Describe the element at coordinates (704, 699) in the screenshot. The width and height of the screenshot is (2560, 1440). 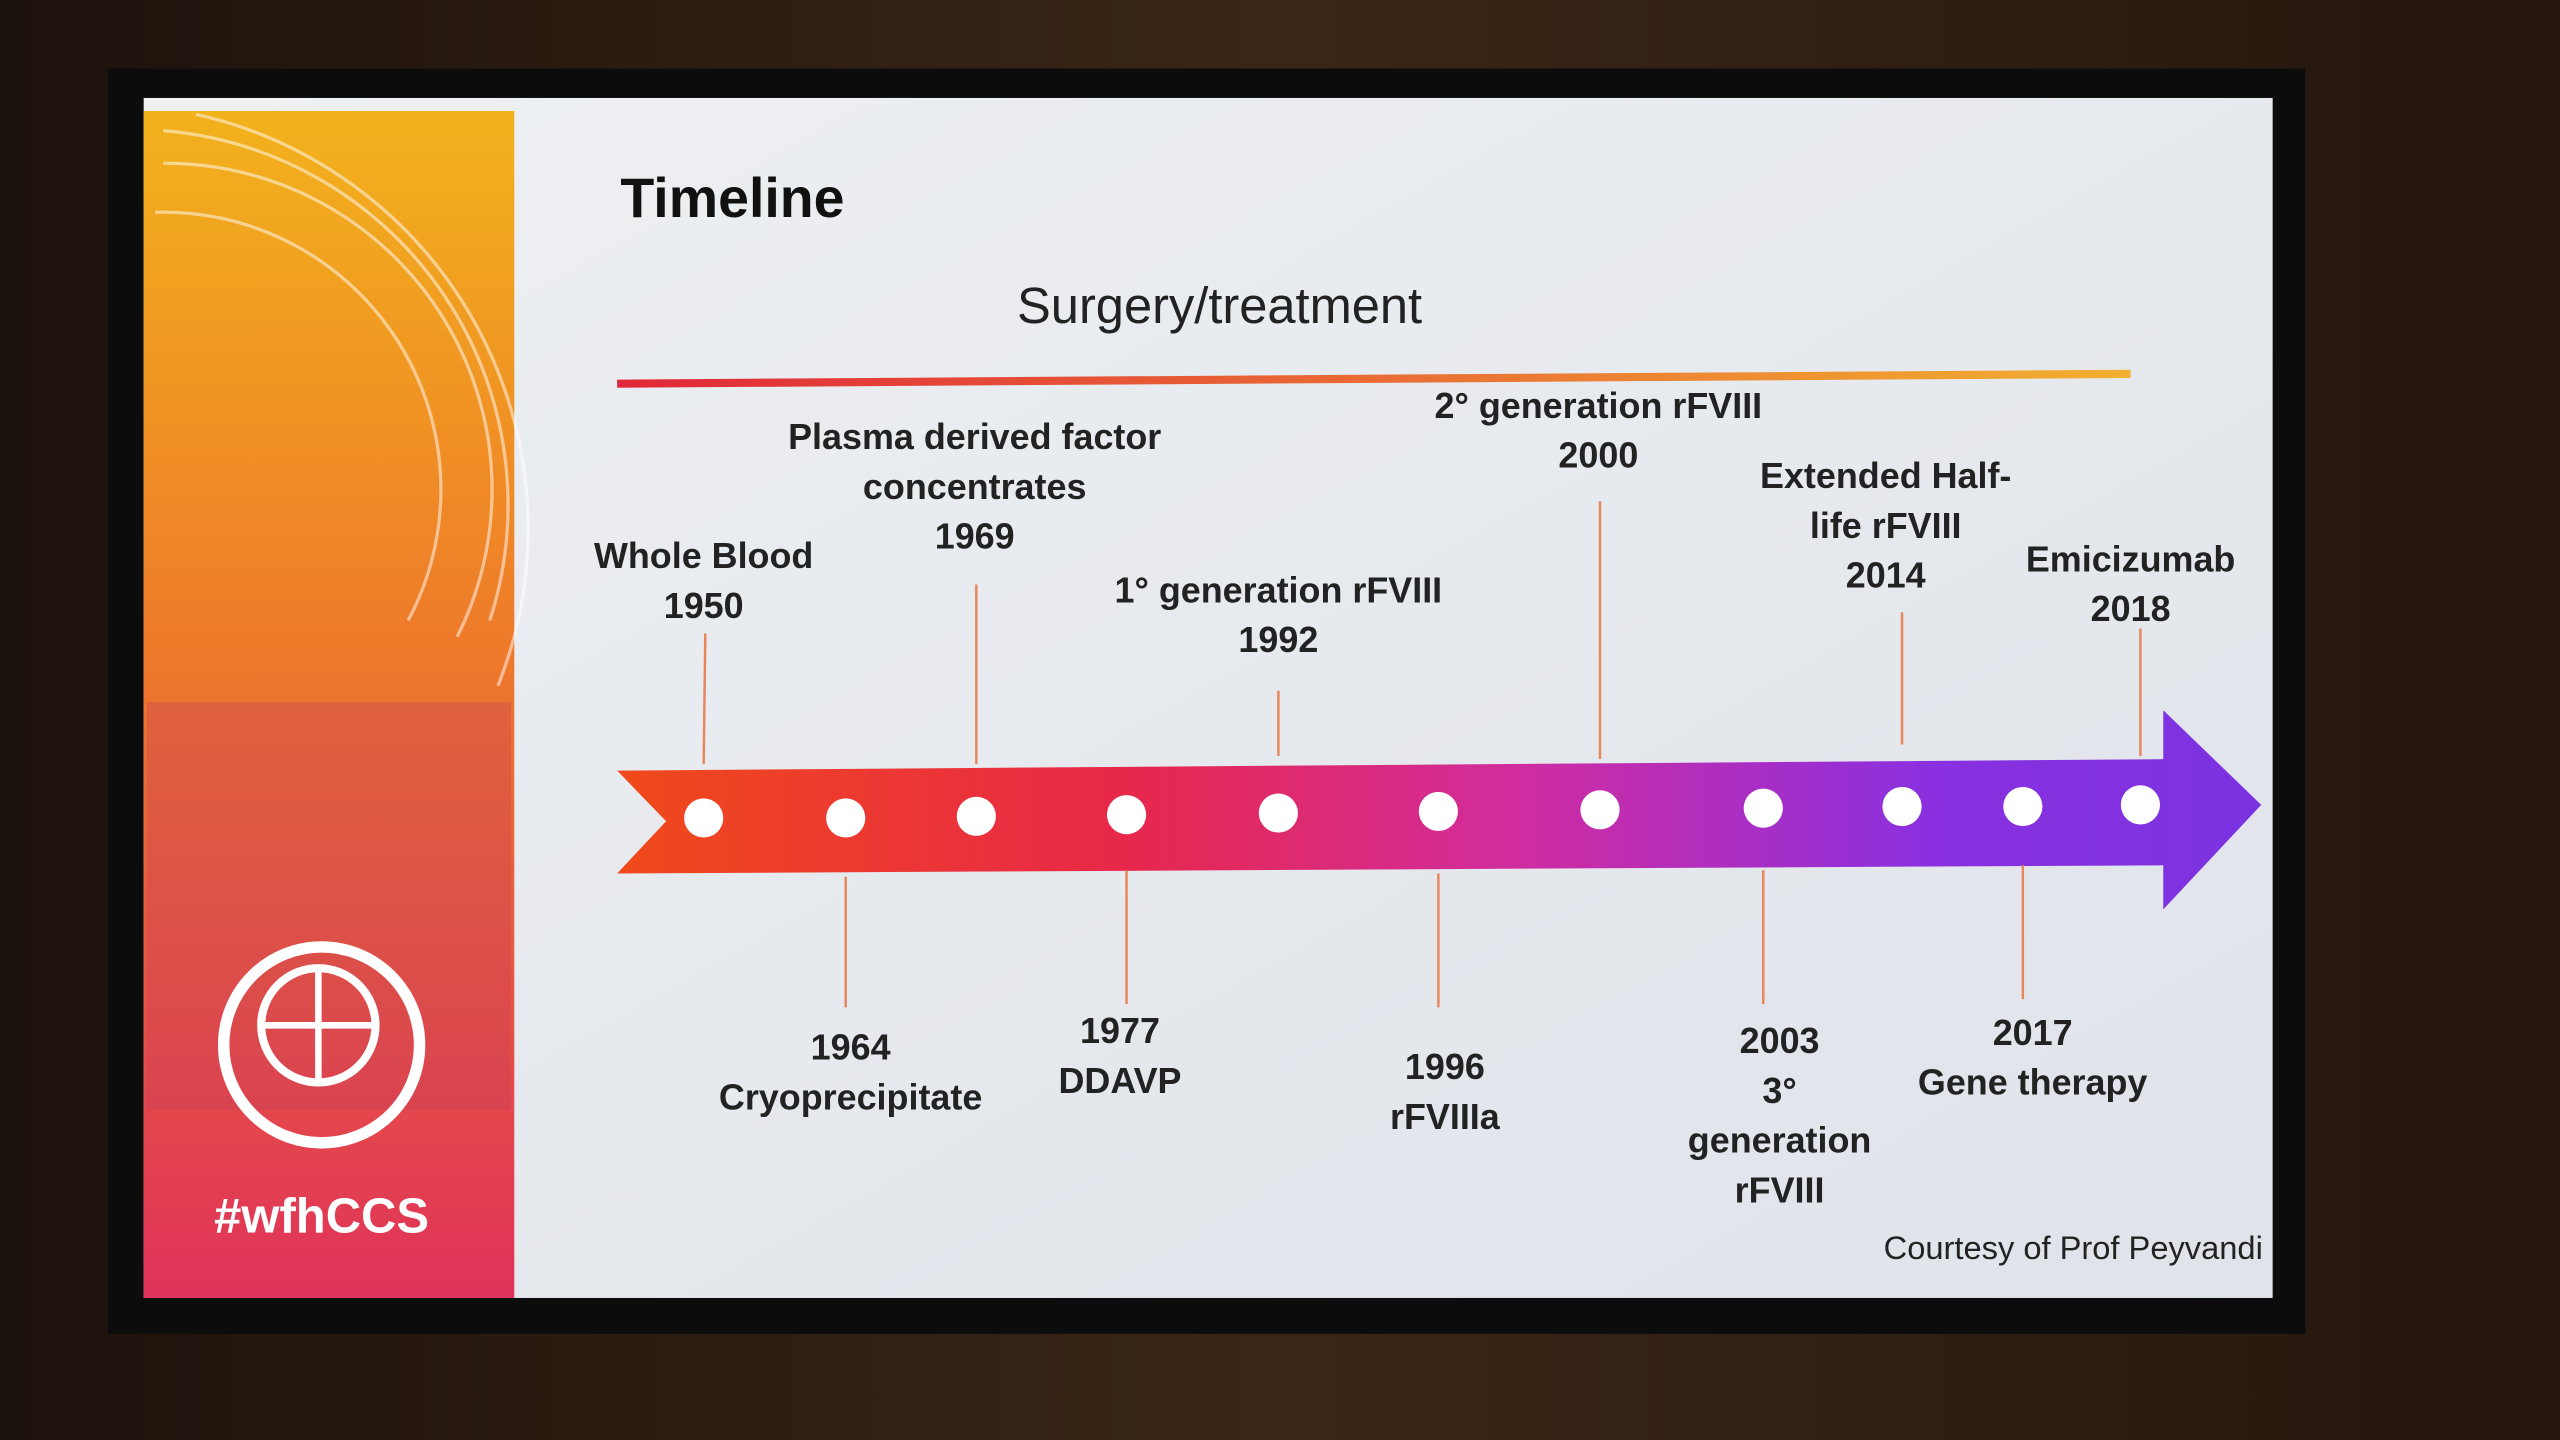
I see `connector` at that location.